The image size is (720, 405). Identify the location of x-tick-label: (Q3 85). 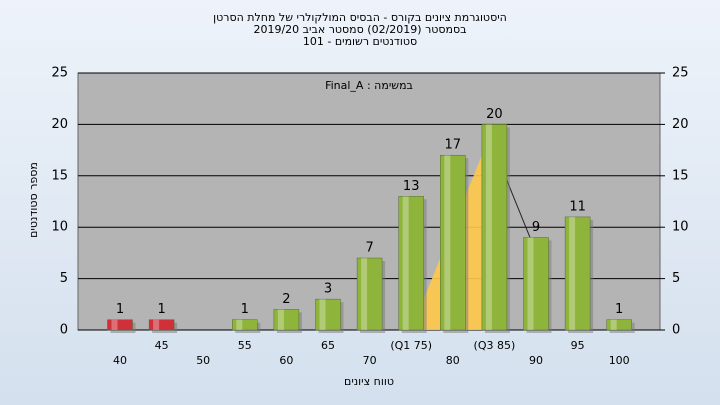
(495, 345).